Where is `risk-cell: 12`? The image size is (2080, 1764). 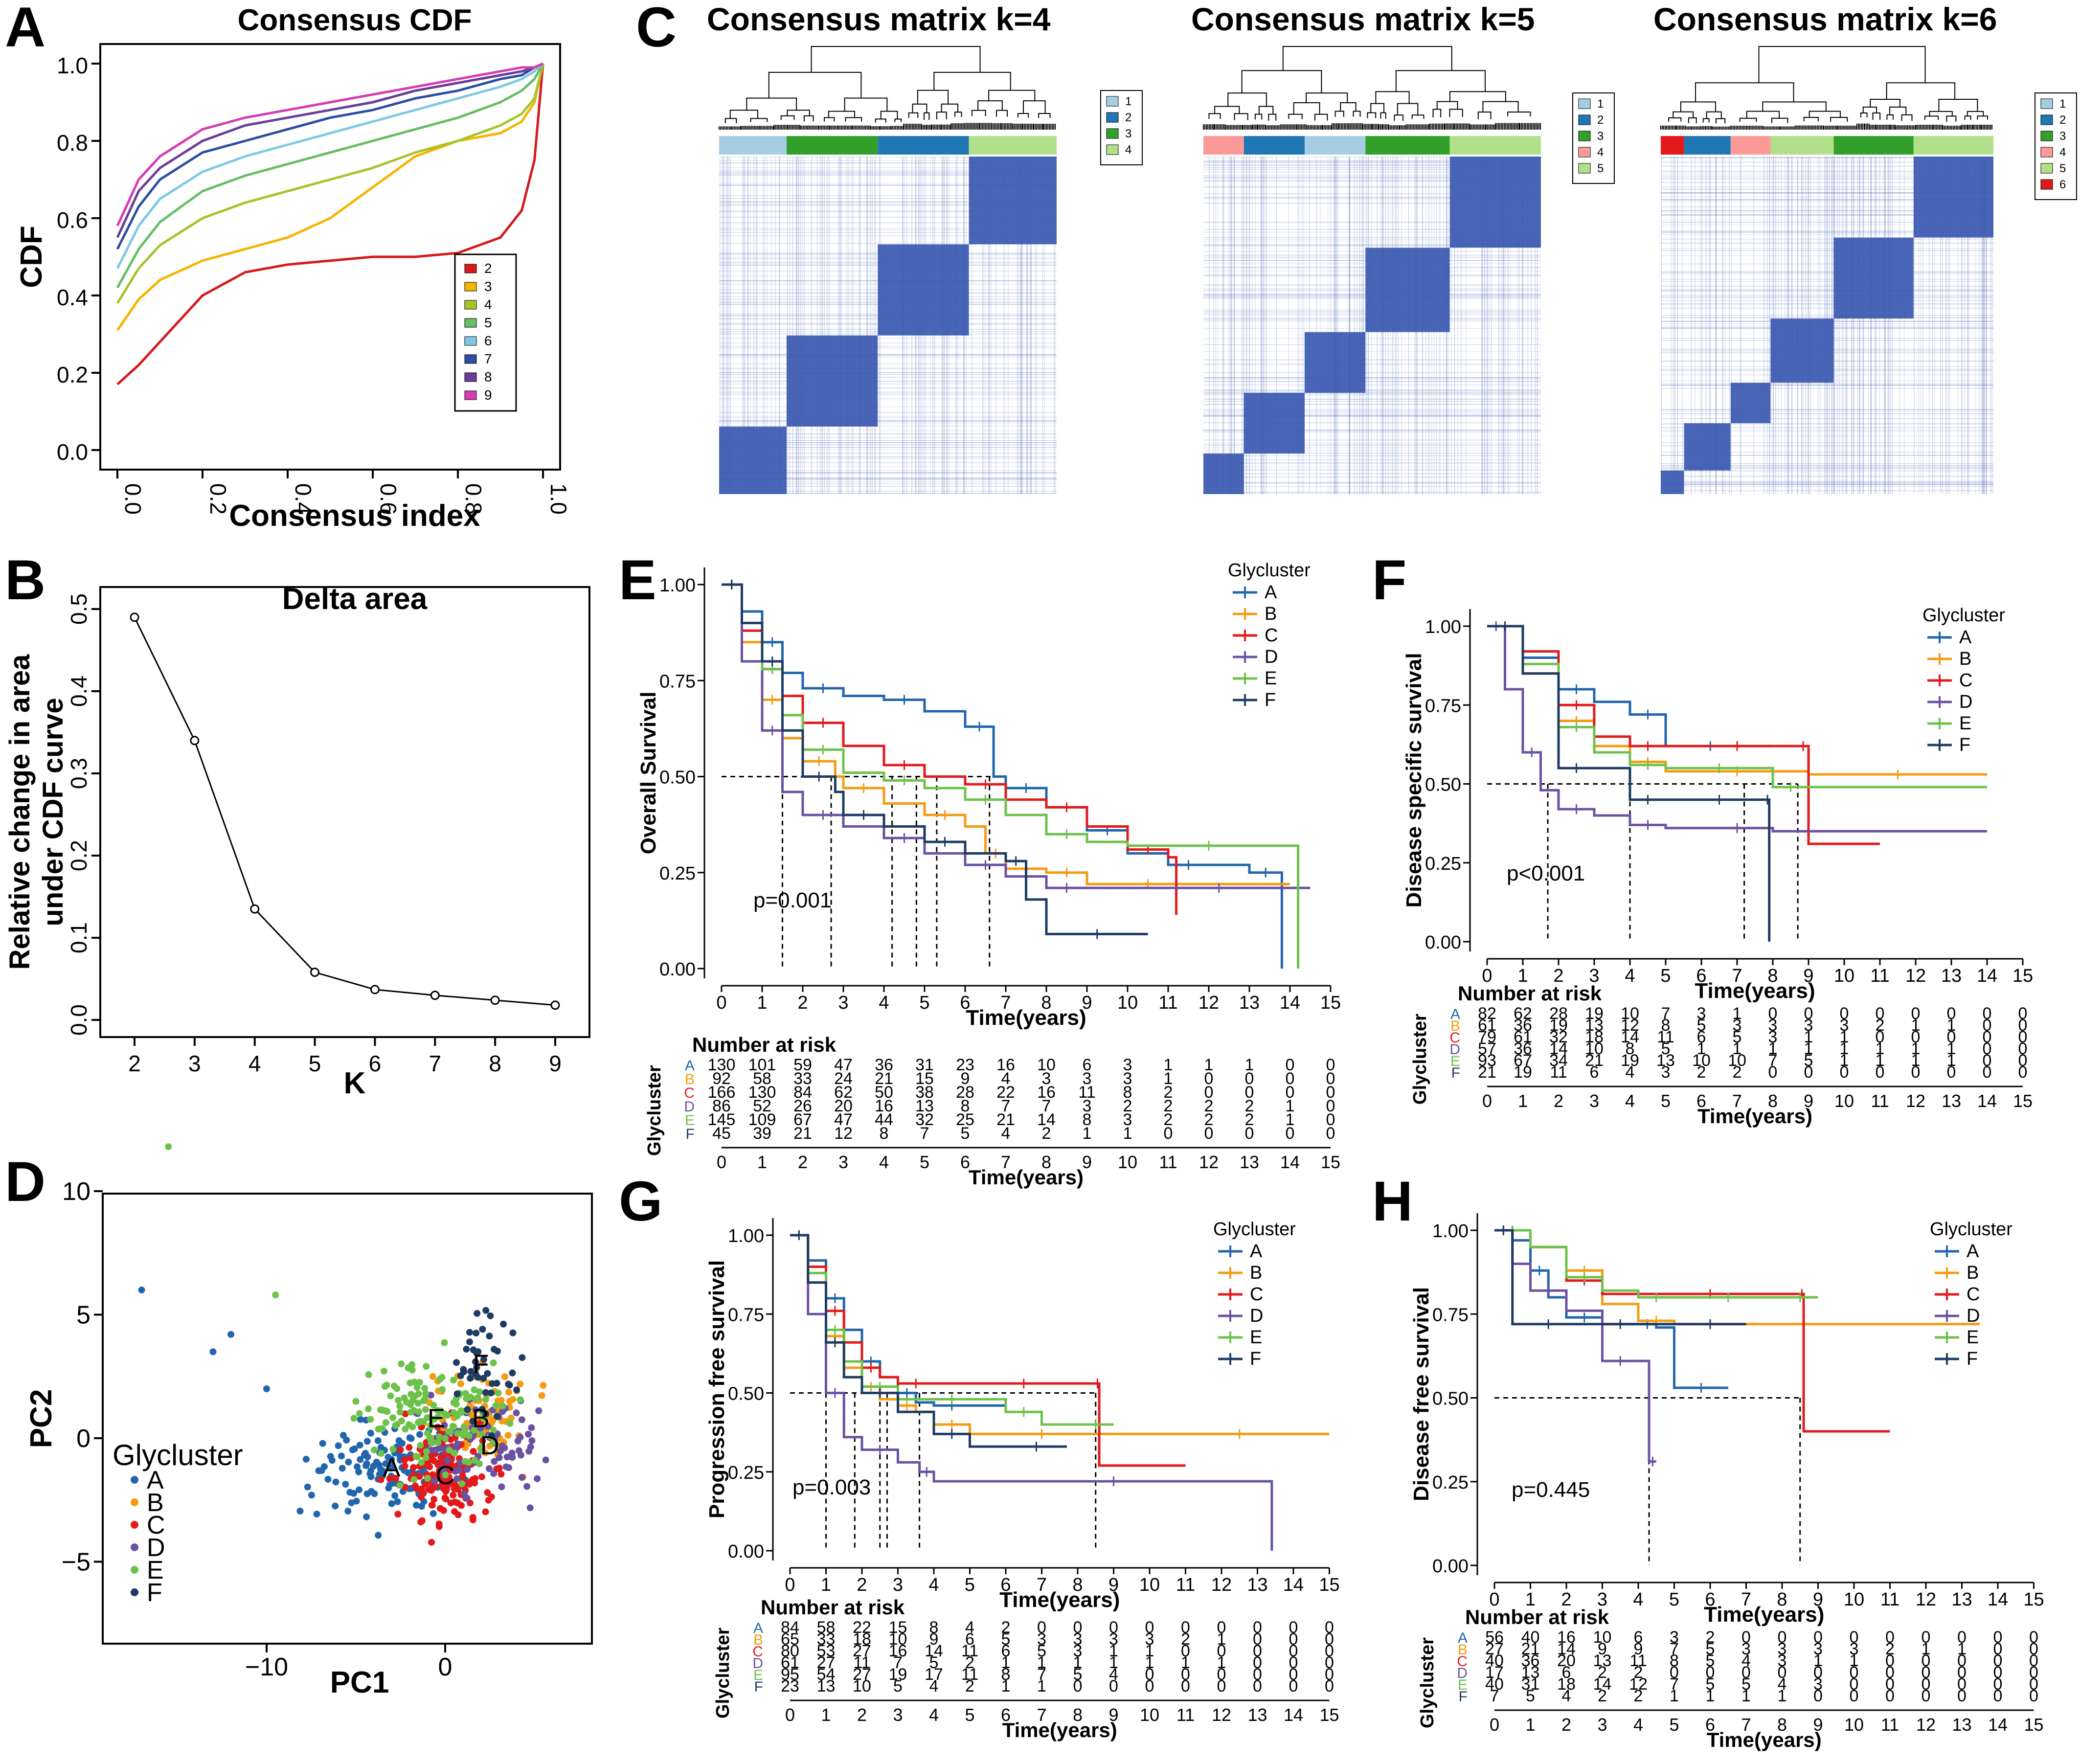 risk-cell: 12 is located at coordinates (843, 1134).